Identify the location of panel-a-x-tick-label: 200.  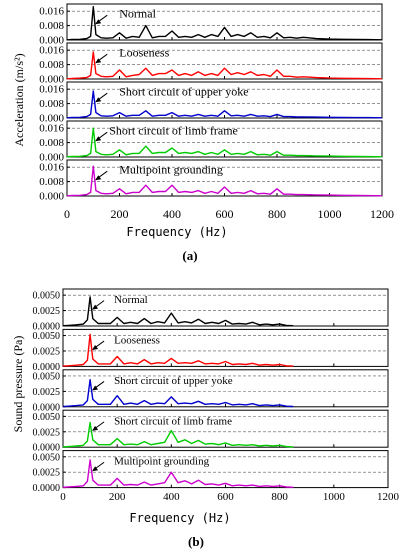
(120, 214).